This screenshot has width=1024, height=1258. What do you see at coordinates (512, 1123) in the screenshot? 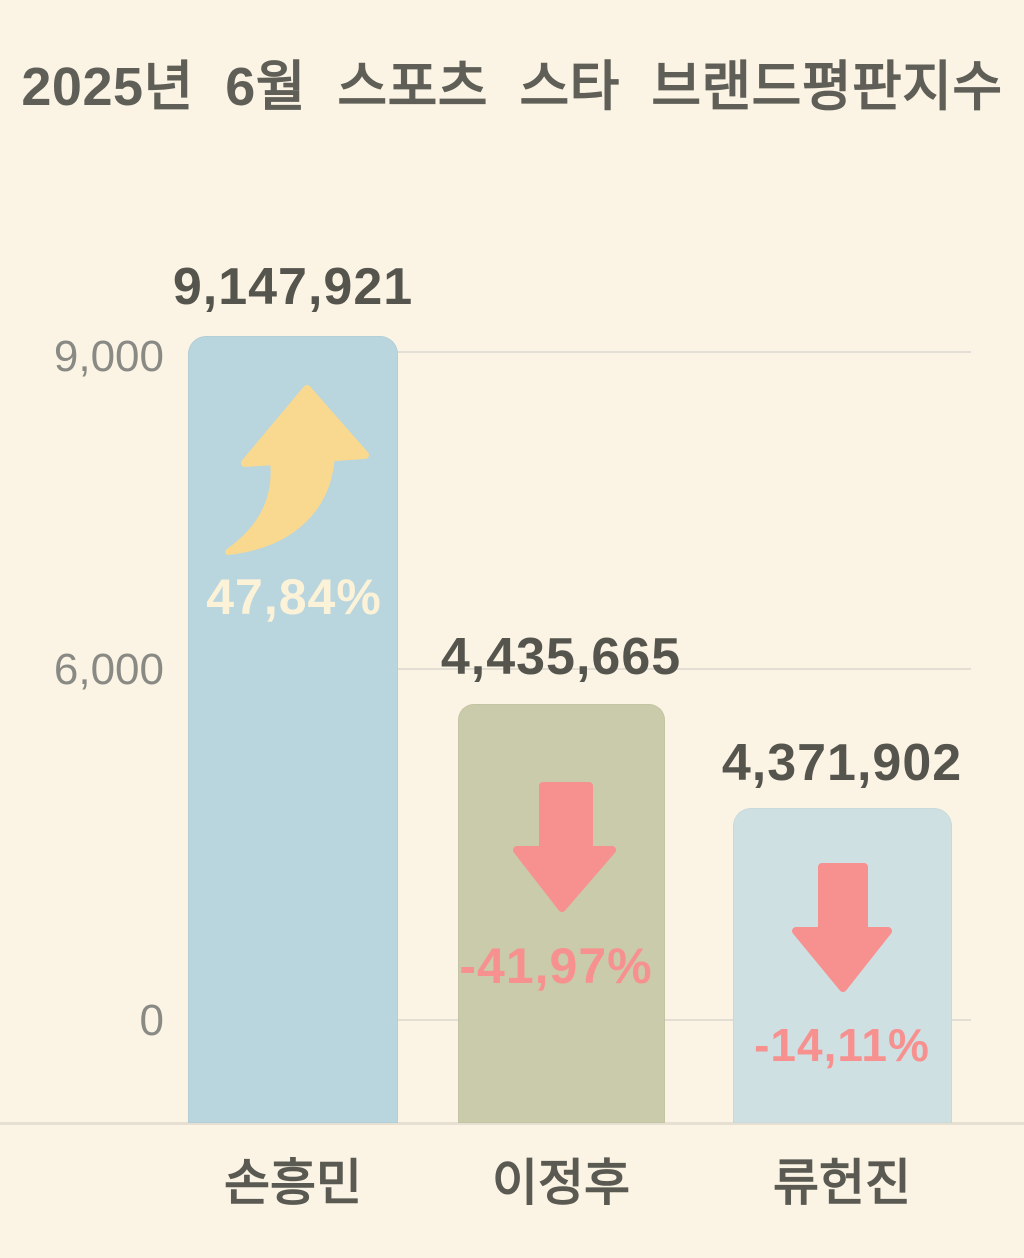
I see `x-axis-baseline` at bounding box center [512, 1123].